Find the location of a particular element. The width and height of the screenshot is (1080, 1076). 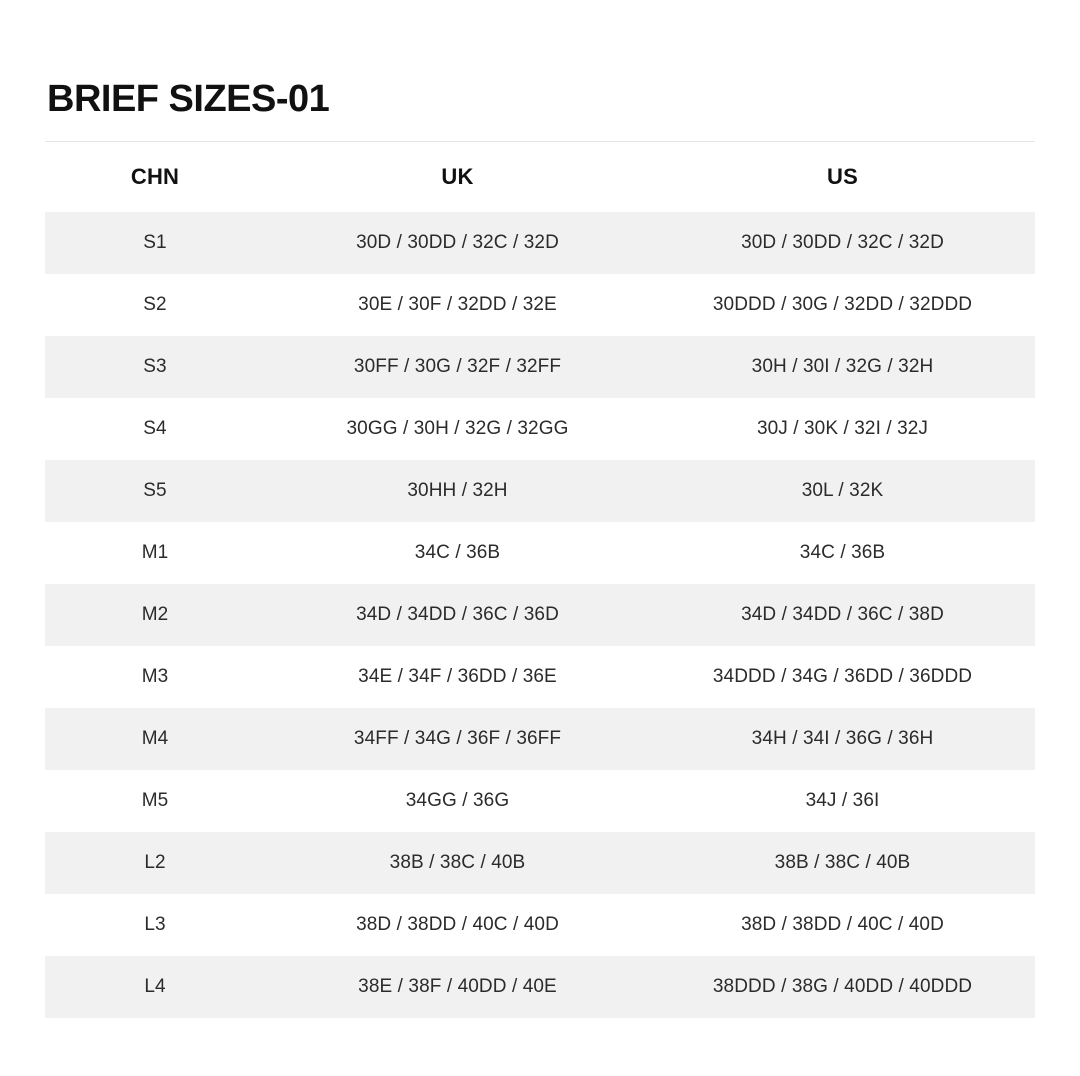

cell-chn: S1 is located at coordinates (155, 242).